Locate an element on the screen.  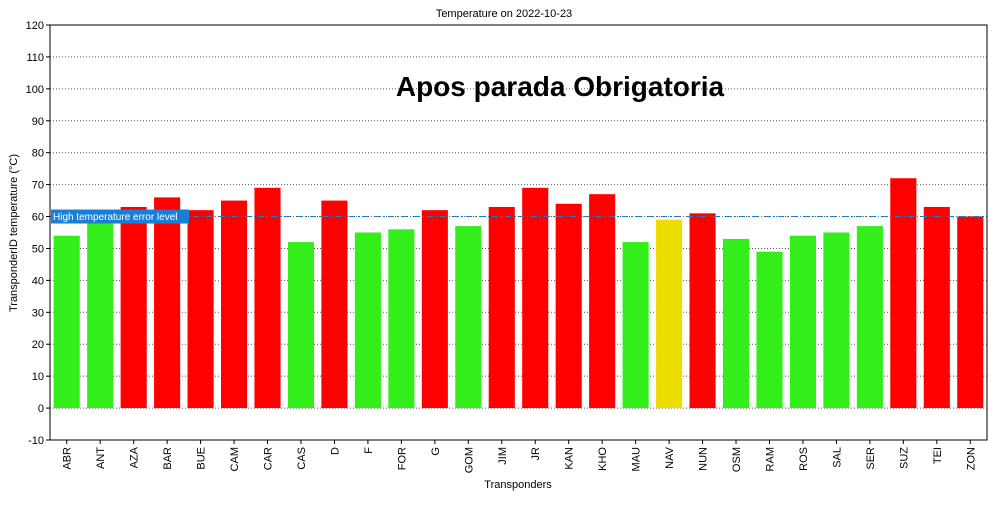
bar-cas is located at coordinates (301, 325).